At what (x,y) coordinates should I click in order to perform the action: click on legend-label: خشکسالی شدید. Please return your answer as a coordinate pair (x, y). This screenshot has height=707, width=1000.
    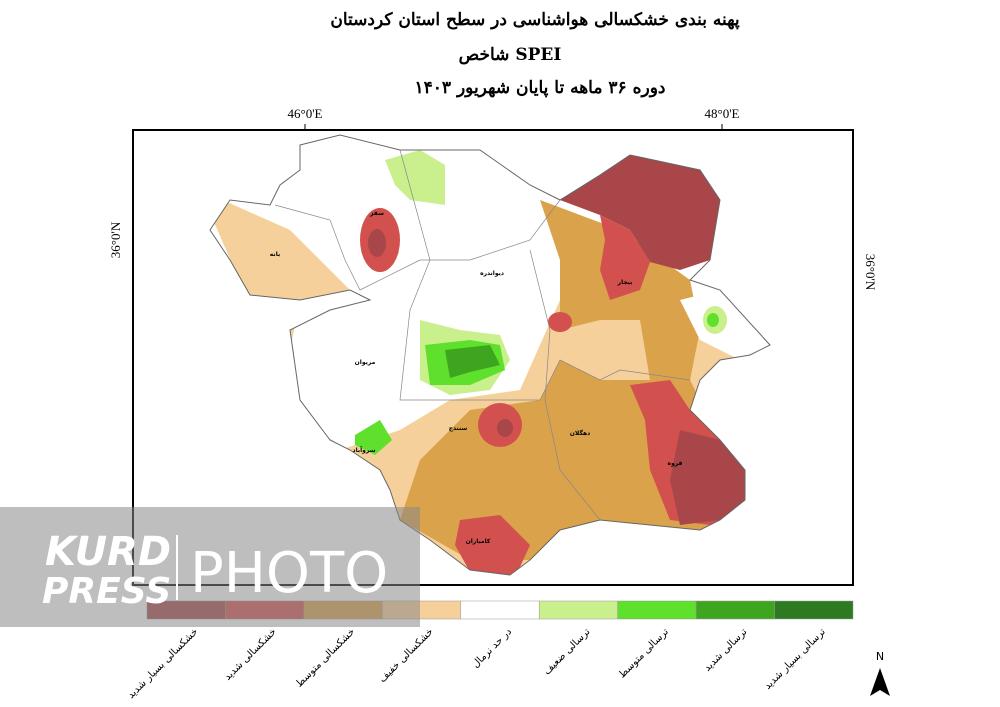
    Looking at the image, I should click on (250, 654).